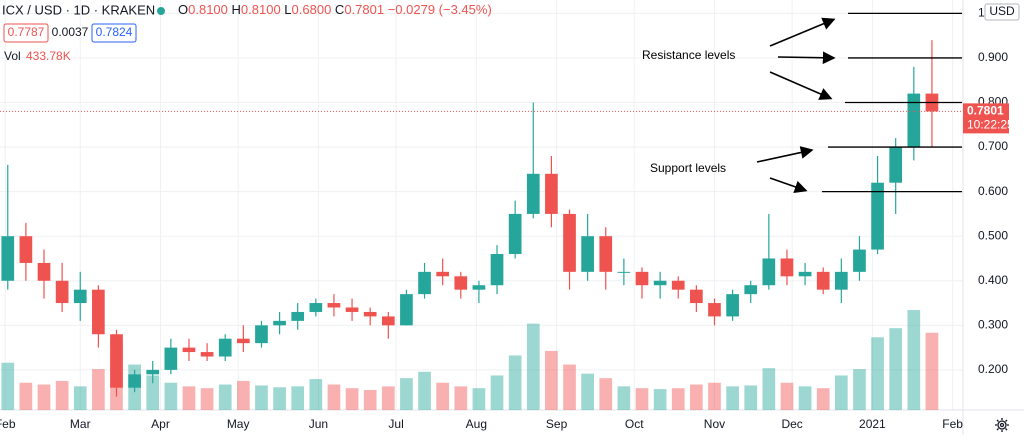 This screenshot has width=1024, height=440. I want to click on y-tick-label: 0.600, so click(993, 191).